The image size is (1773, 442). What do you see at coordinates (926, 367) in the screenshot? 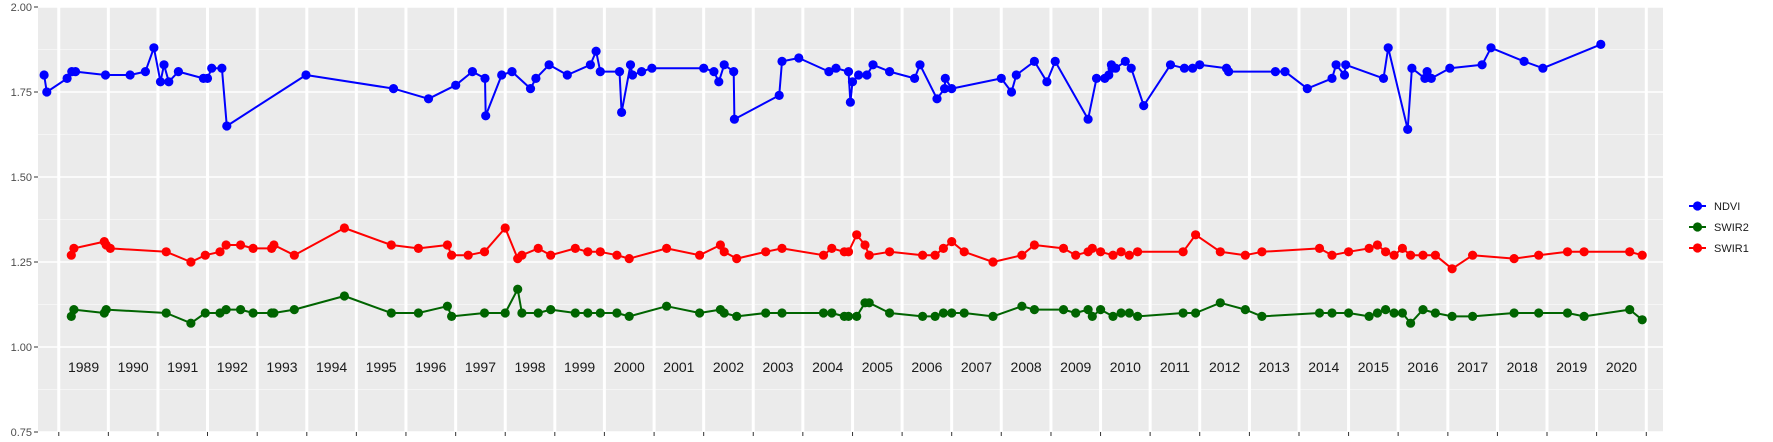
I see `year-label: 2006` at bounding box center [926, 367].